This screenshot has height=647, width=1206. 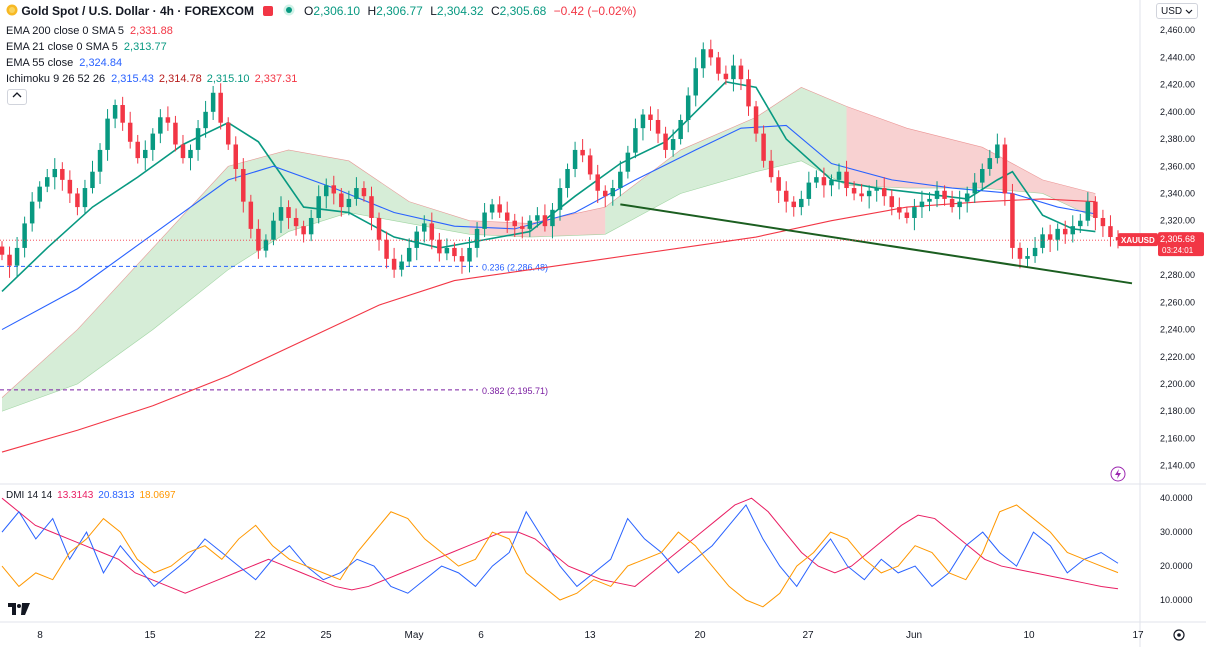 What do you see at coordinates (1189, 11) in the screenshot?
I see `chevron-down-icon` at bounding box center [1189, 11].